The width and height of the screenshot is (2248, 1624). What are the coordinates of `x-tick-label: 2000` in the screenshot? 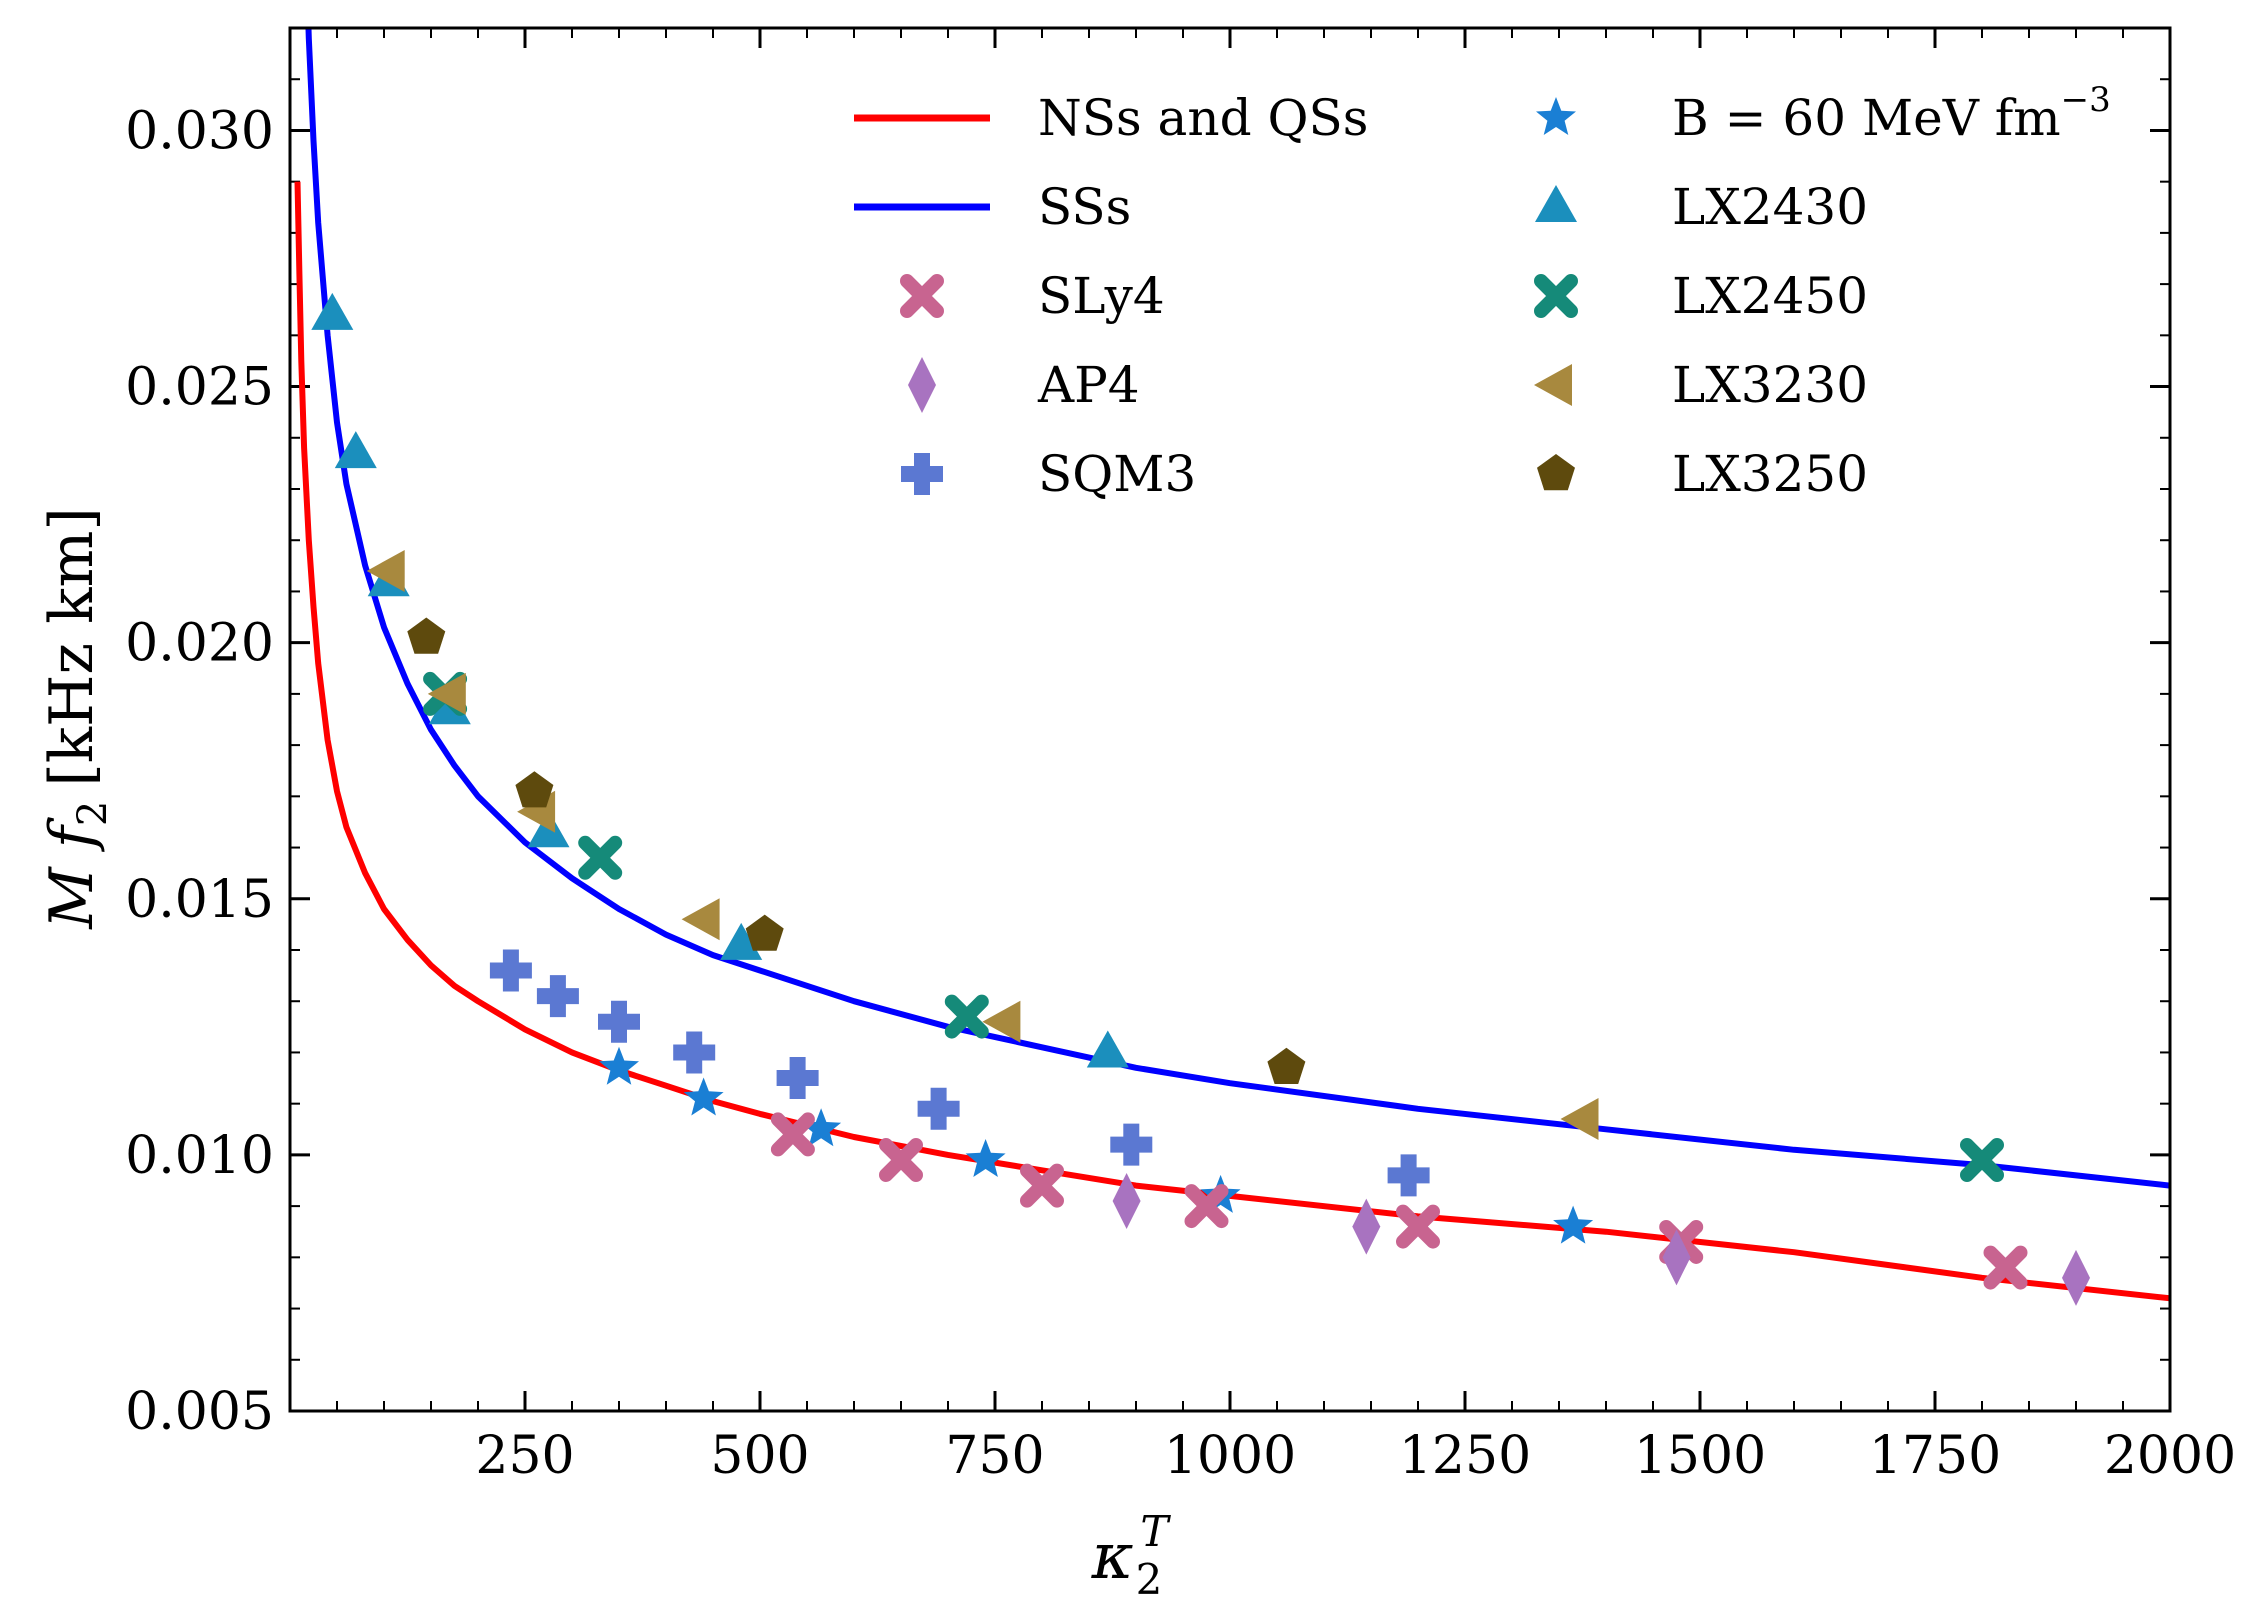 It's located at (2170, 1456).